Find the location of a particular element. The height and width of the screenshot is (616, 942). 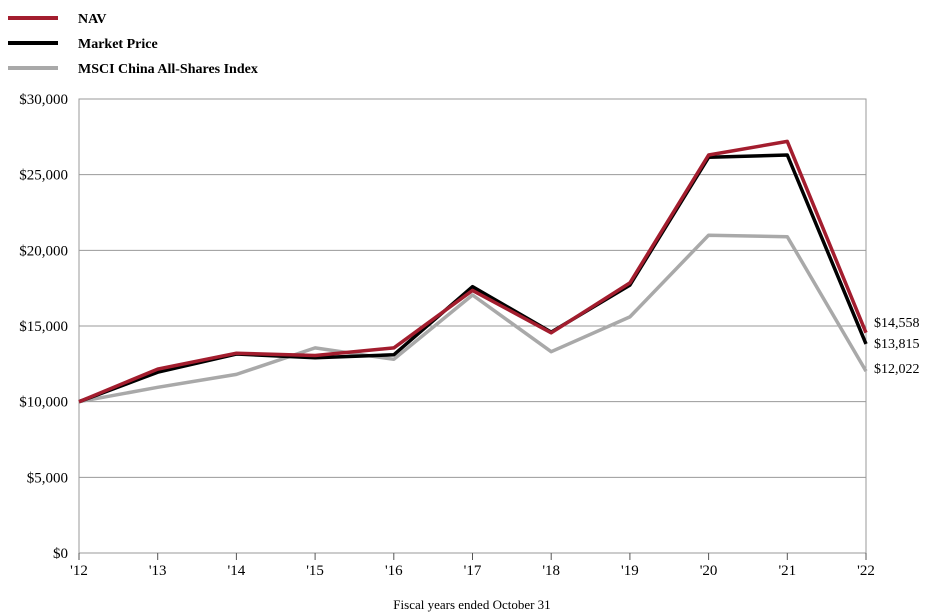

x-tick-label: '21 is located at coordinates (787, 571).